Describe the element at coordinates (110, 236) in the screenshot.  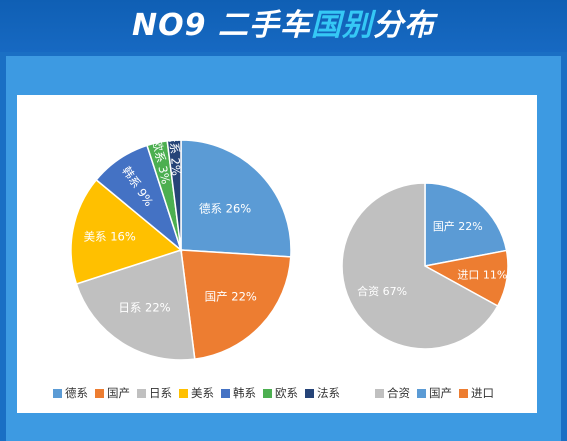
I see `pie-0-label-3: 美系 16%` at that location.